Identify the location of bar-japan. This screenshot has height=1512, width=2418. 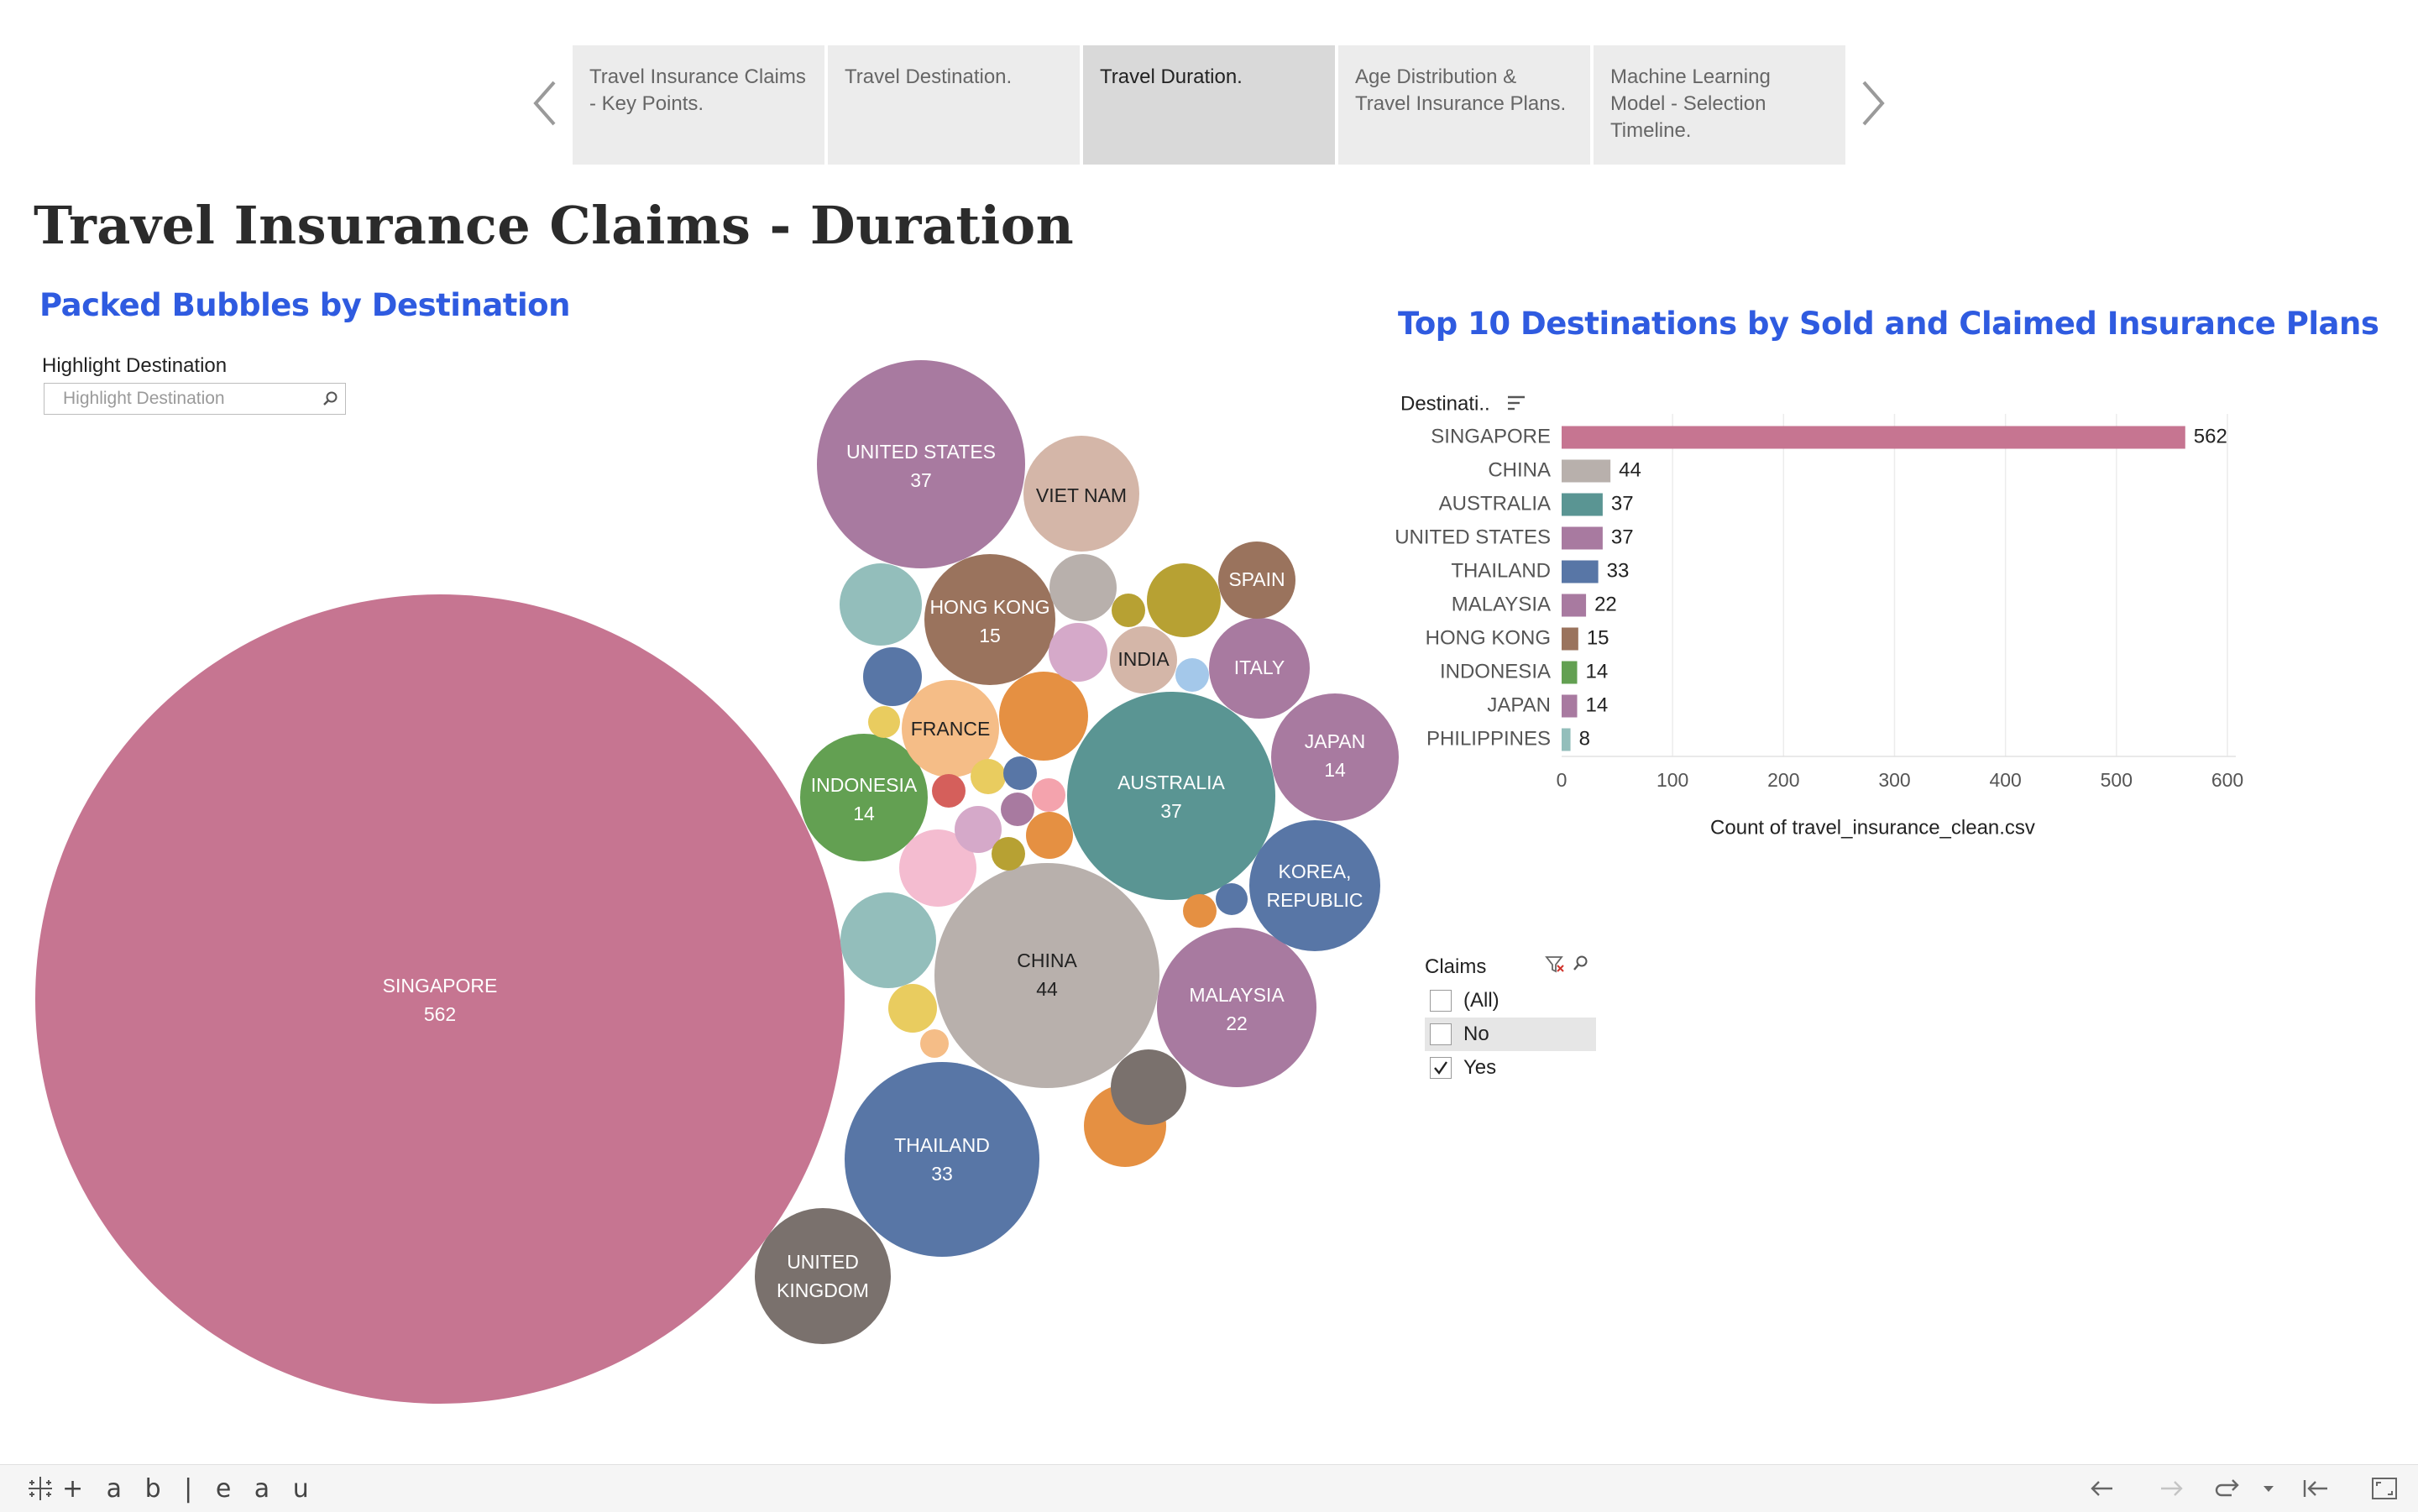
(1570, 706).